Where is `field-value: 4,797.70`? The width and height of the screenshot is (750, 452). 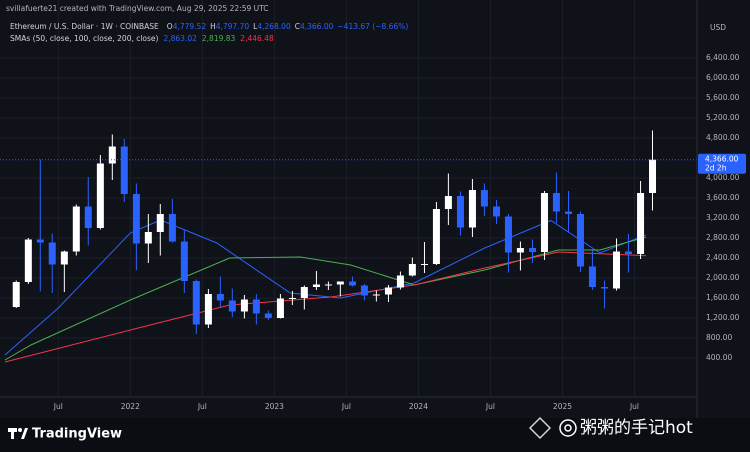
field-value: 4,797.70 is located at coordinates (233, 26).